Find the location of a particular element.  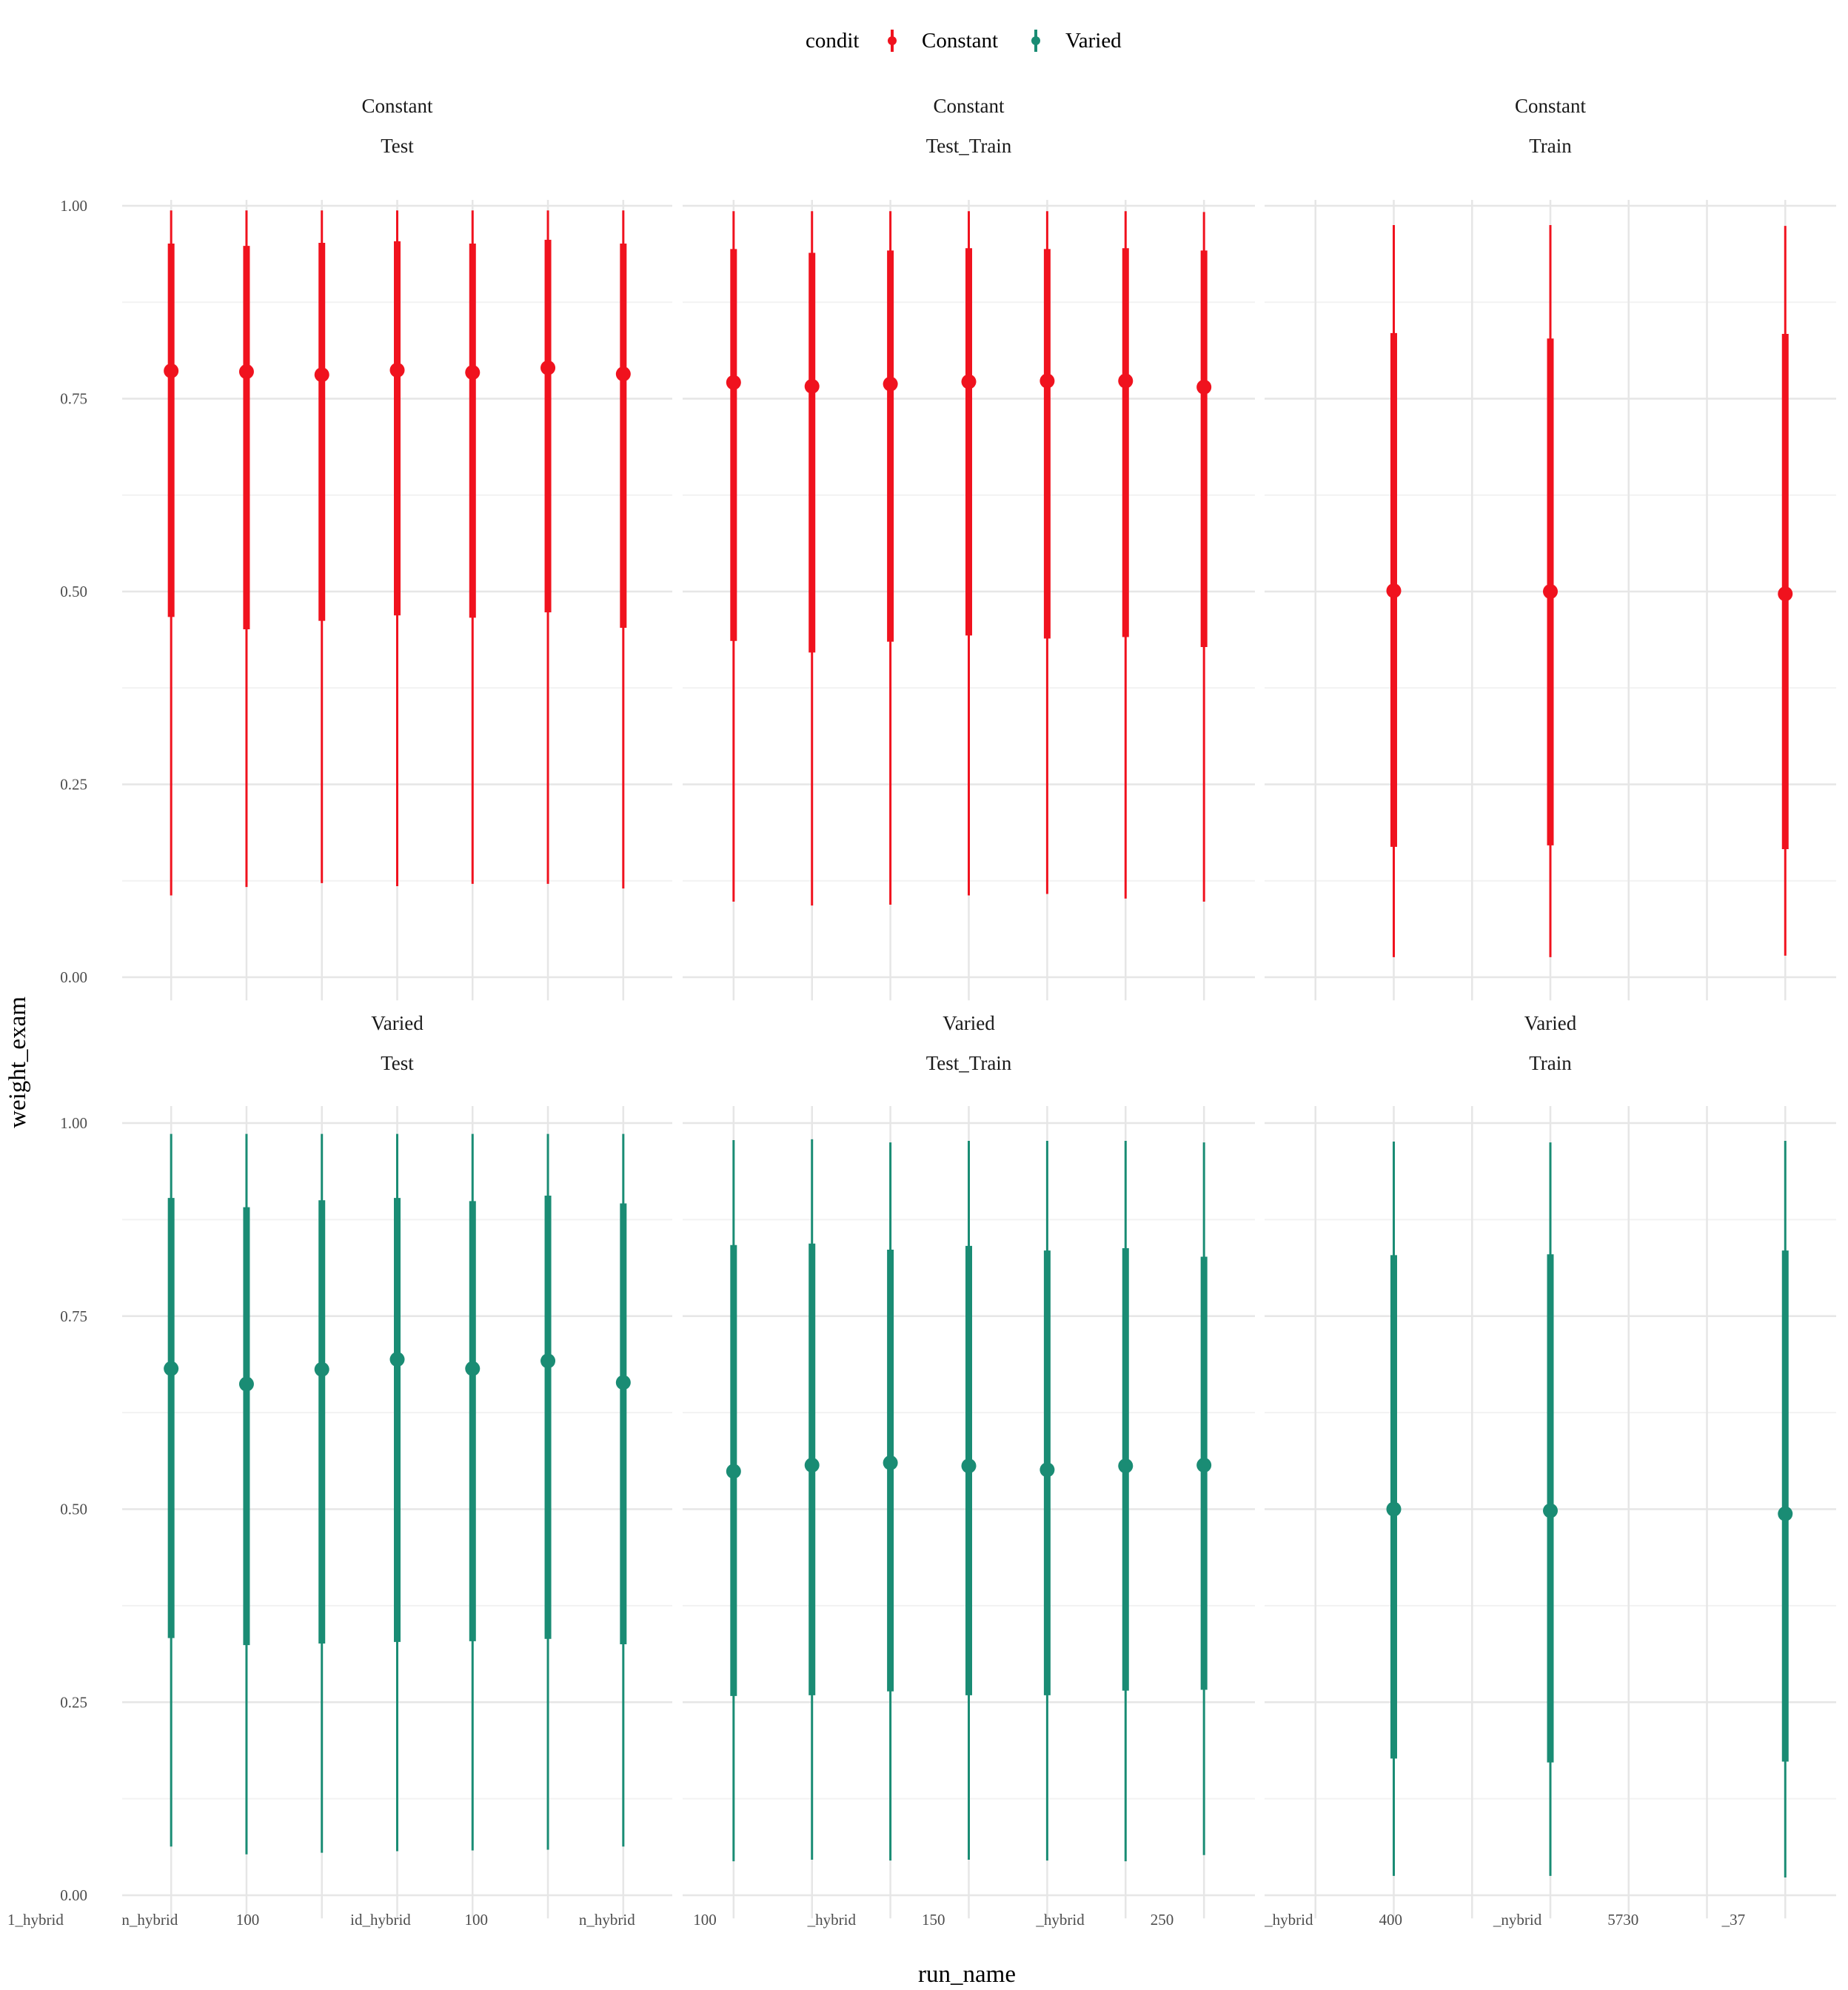

x-tick-label: 5730 is located at coordinates (1623, 1920).